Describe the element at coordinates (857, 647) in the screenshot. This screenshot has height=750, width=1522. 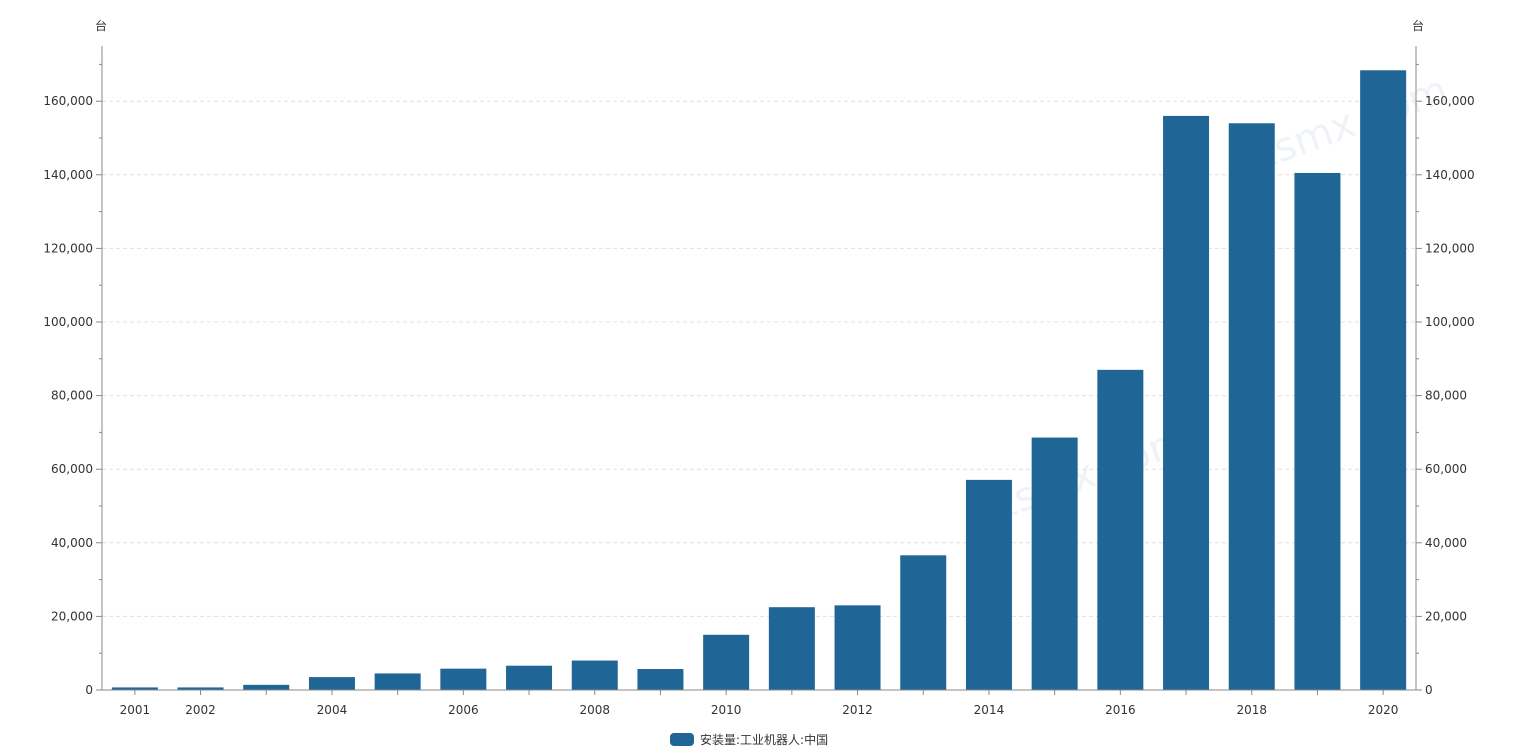
I see `bar-2012` at that location.